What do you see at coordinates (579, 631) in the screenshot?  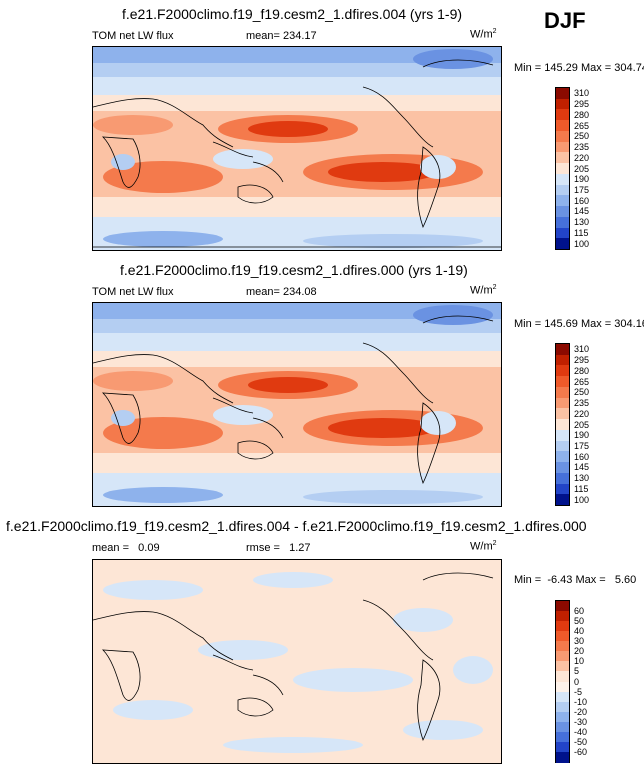 I see `colorbar-tick-label: 40` at bounding box center [579, 631].